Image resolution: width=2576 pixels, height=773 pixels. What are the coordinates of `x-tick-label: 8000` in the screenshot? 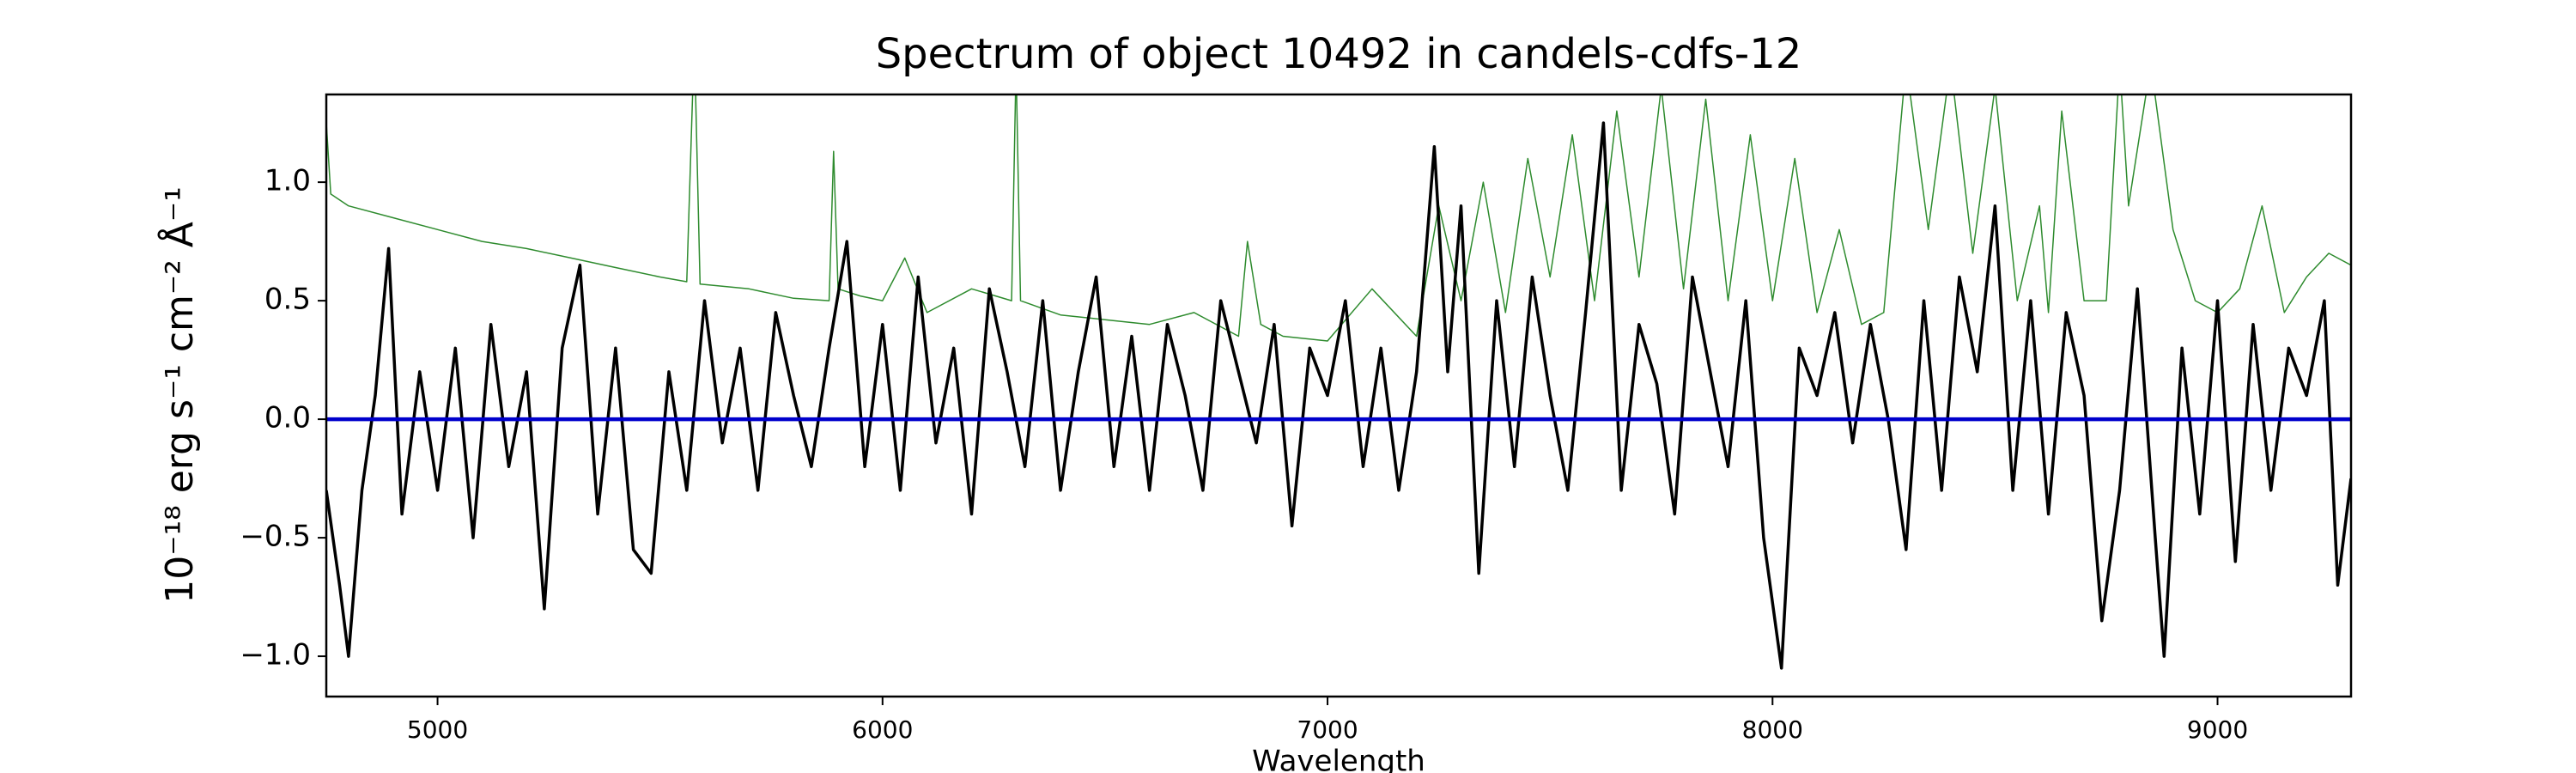 It's located at (1772, 729).